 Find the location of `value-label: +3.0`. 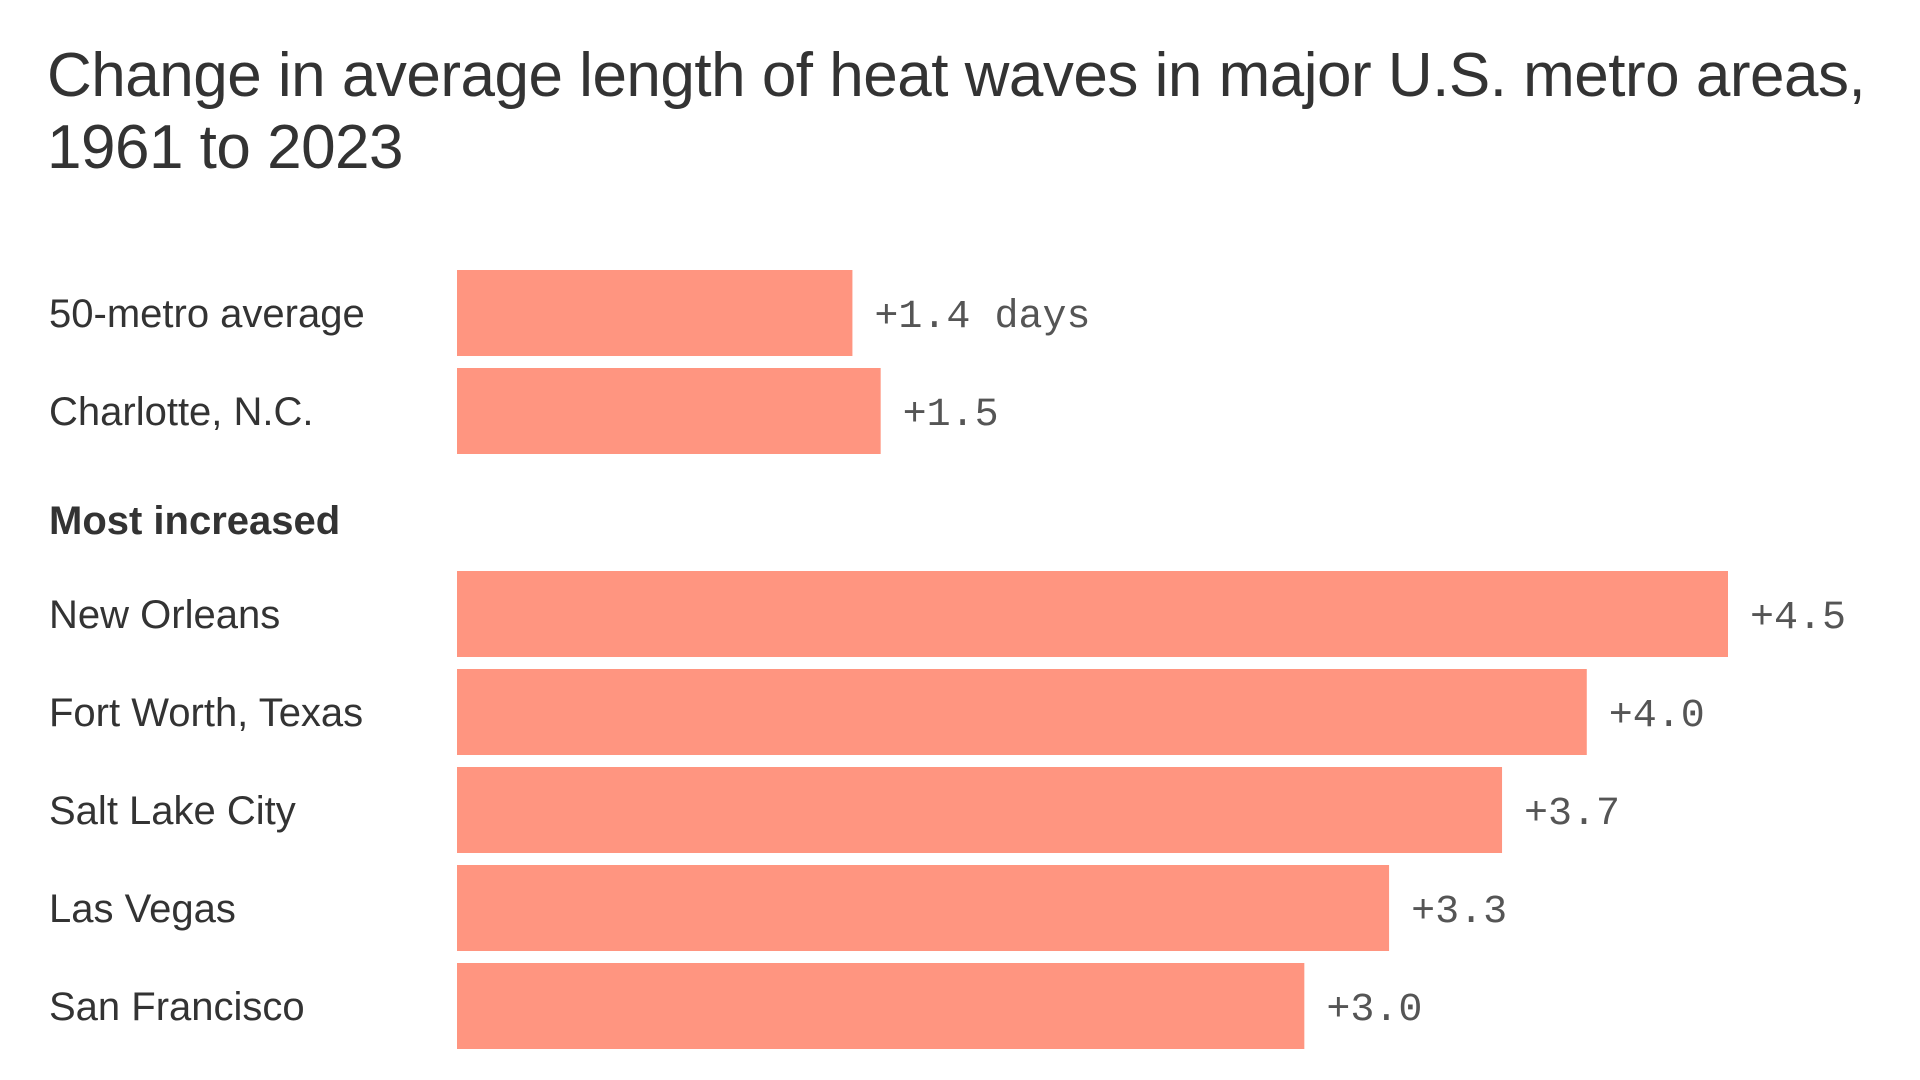

value-label: +3.0 is located at coordinates (1374, 1010).